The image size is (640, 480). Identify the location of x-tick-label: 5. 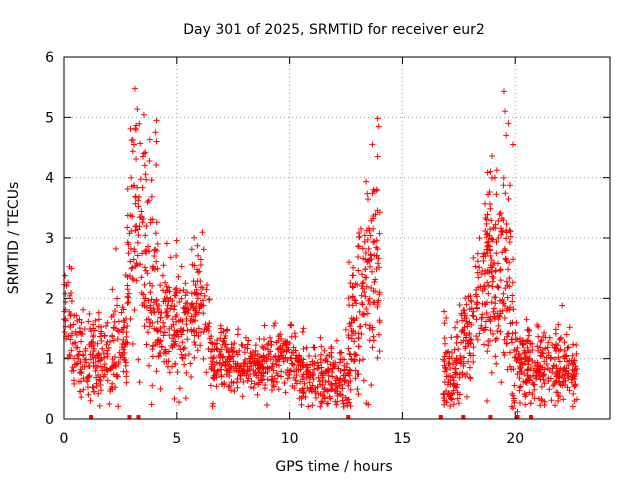
(176, 439).